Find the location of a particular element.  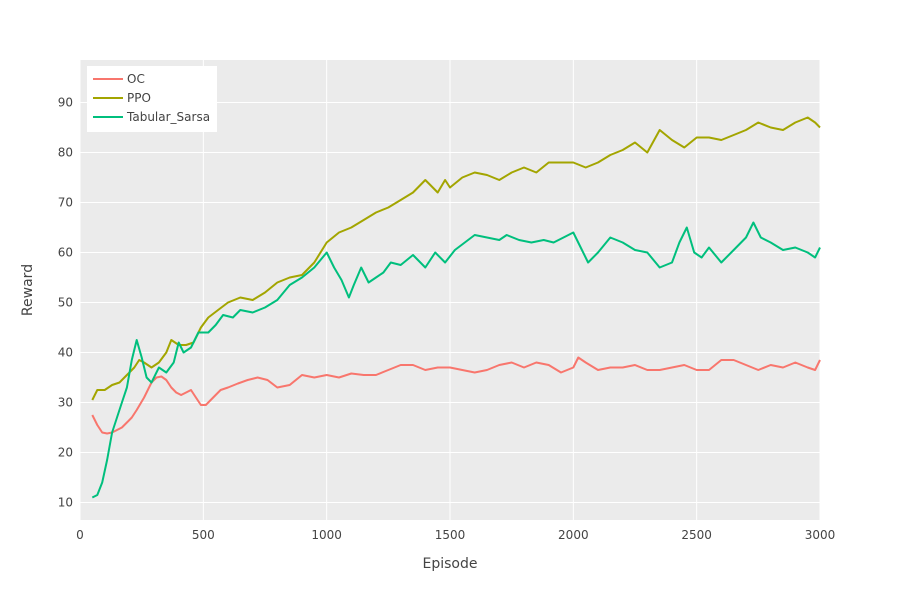

x-tick-label: 1000 is located at coordinates (326, 535).